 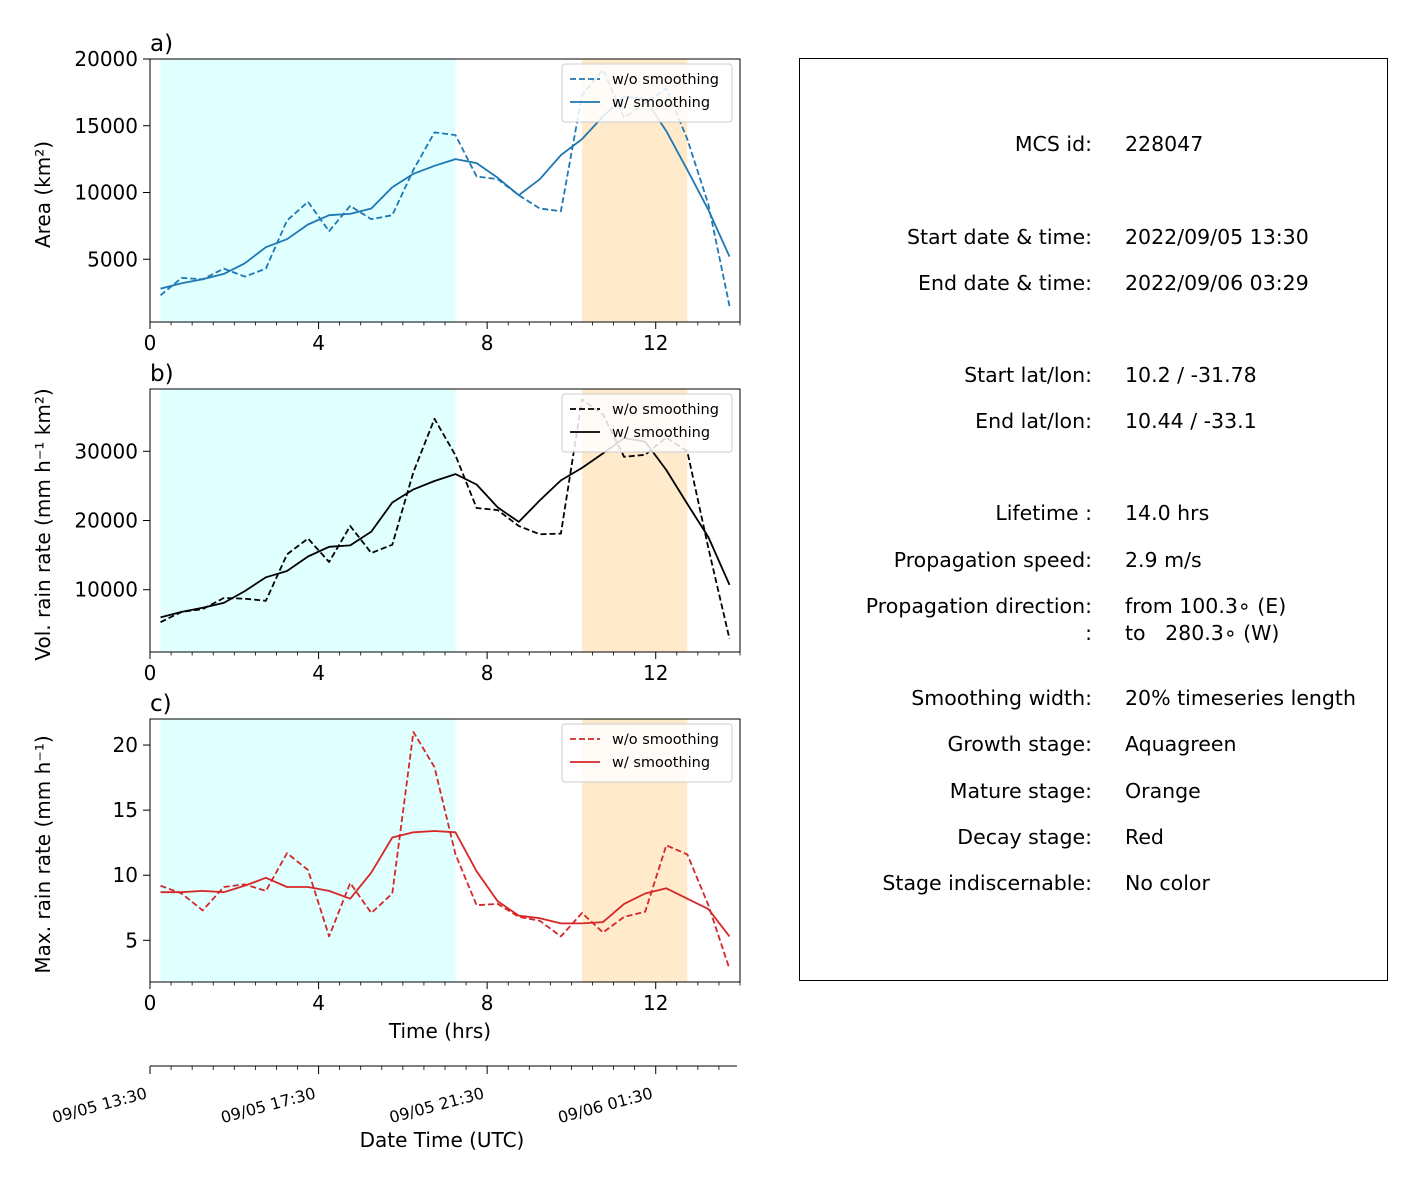 What do you see at coordinates (125, 810) in the screenshot?
I see `y-tick-label: 15` at bounding box center [125, 810].